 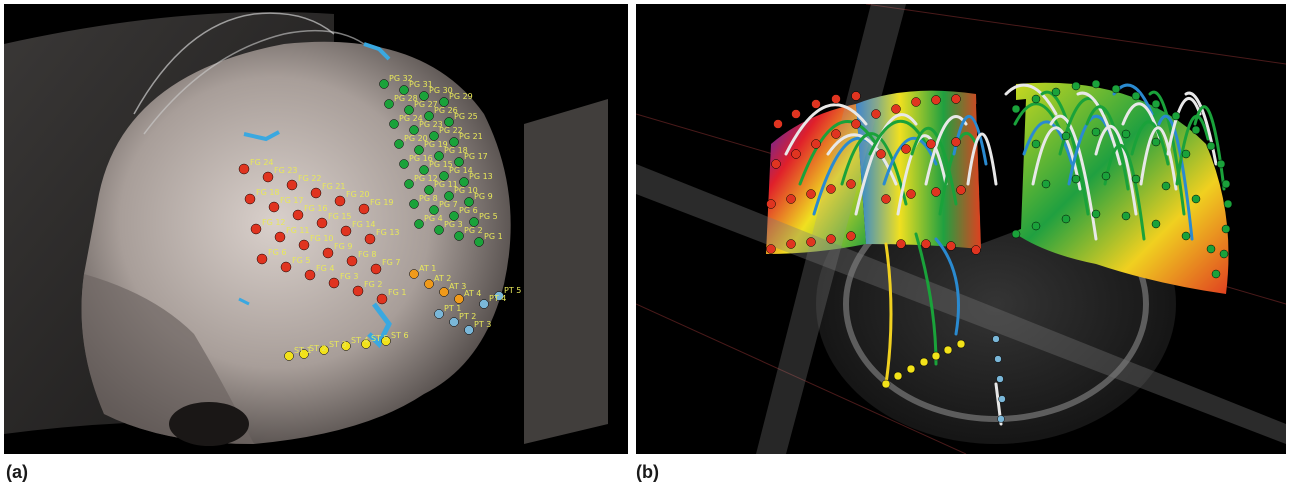 What do you see at coordinates (382, 202) in the screenshot?
I see `electrode-label: FG 19` at bounding box center [382, 202].